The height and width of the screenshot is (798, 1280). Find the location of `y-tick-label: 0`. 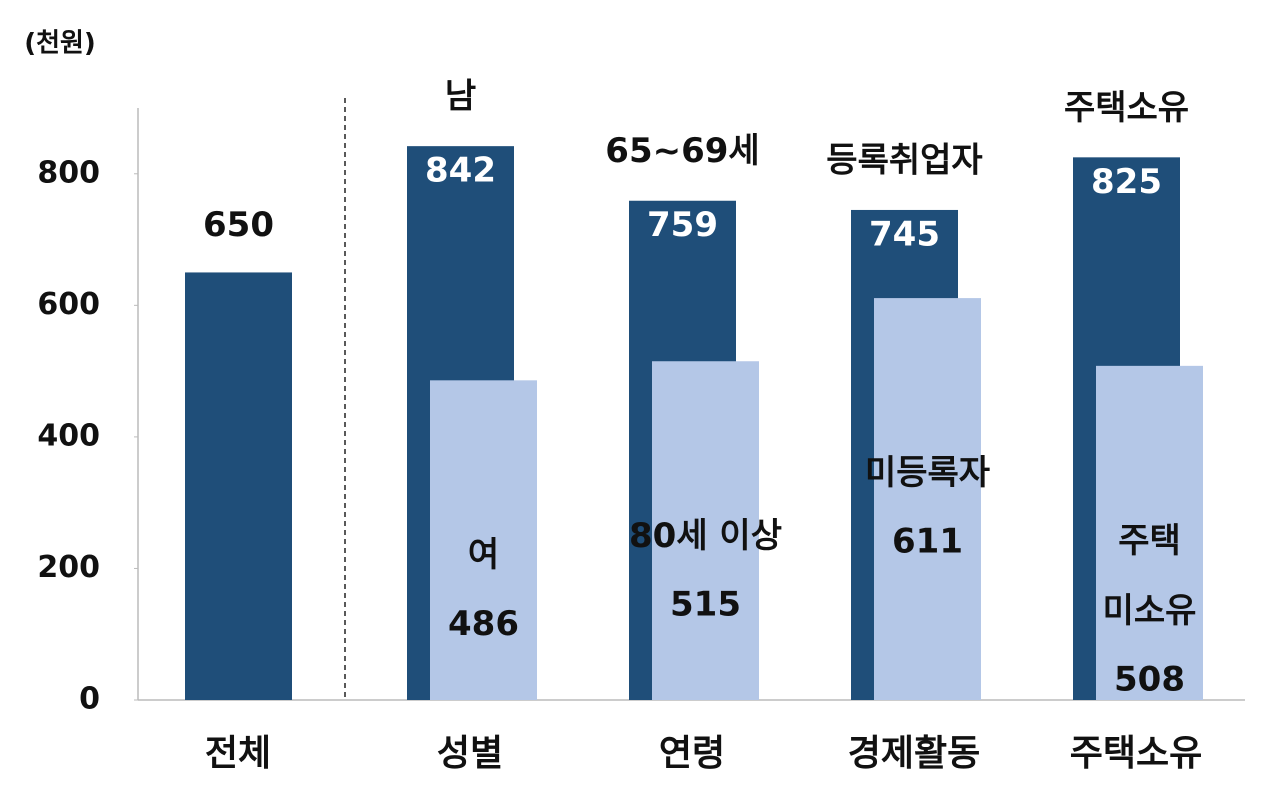

y-tick-label: 0 is located at coordinates (89, 699).